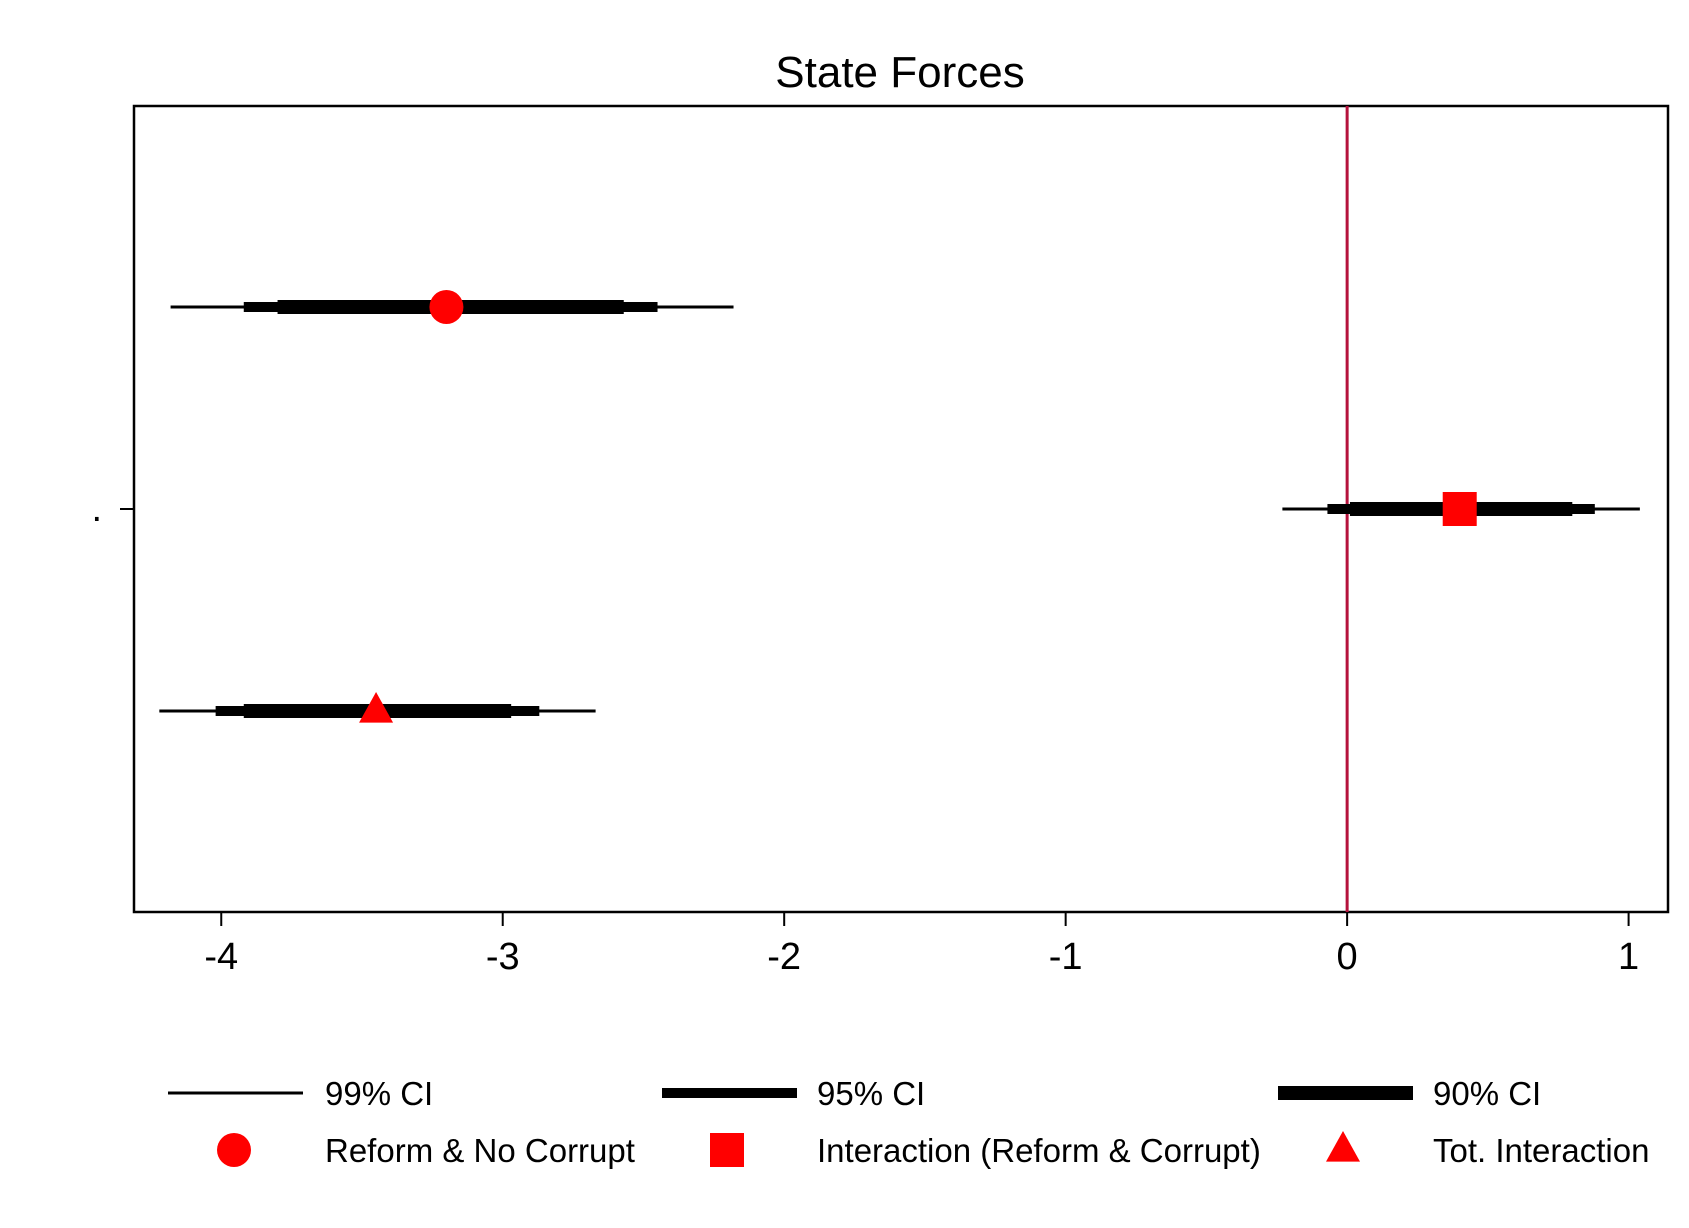 Image resolution: width=1689 pixels, height=1228 pixels. Describe the element at coordinates (1628, 957) in the screenshot. I see `x-tick-label: 1` at that location.